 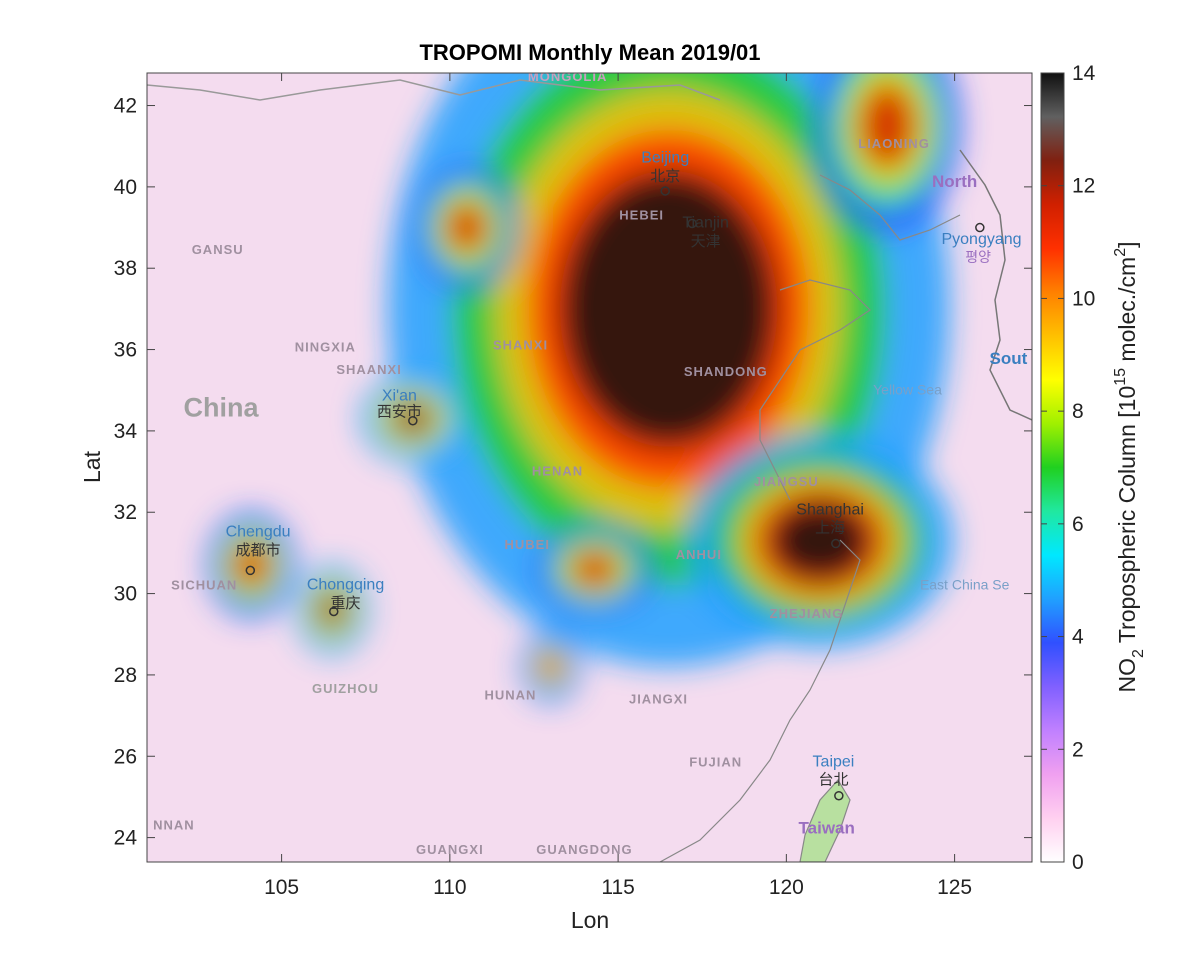 I want to click on y-tick-label: 36, so click(x=125, y=350).